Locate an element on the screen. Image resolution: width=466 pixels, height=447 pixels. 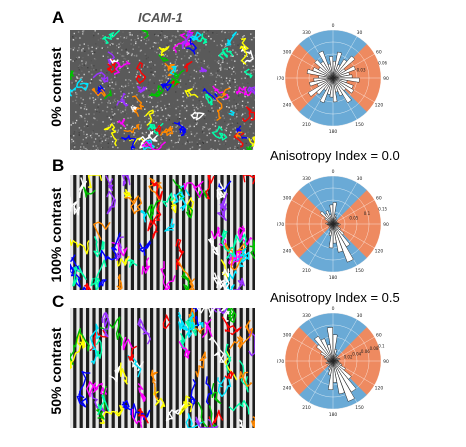
track-image-b is located at coordinates (162, 232).